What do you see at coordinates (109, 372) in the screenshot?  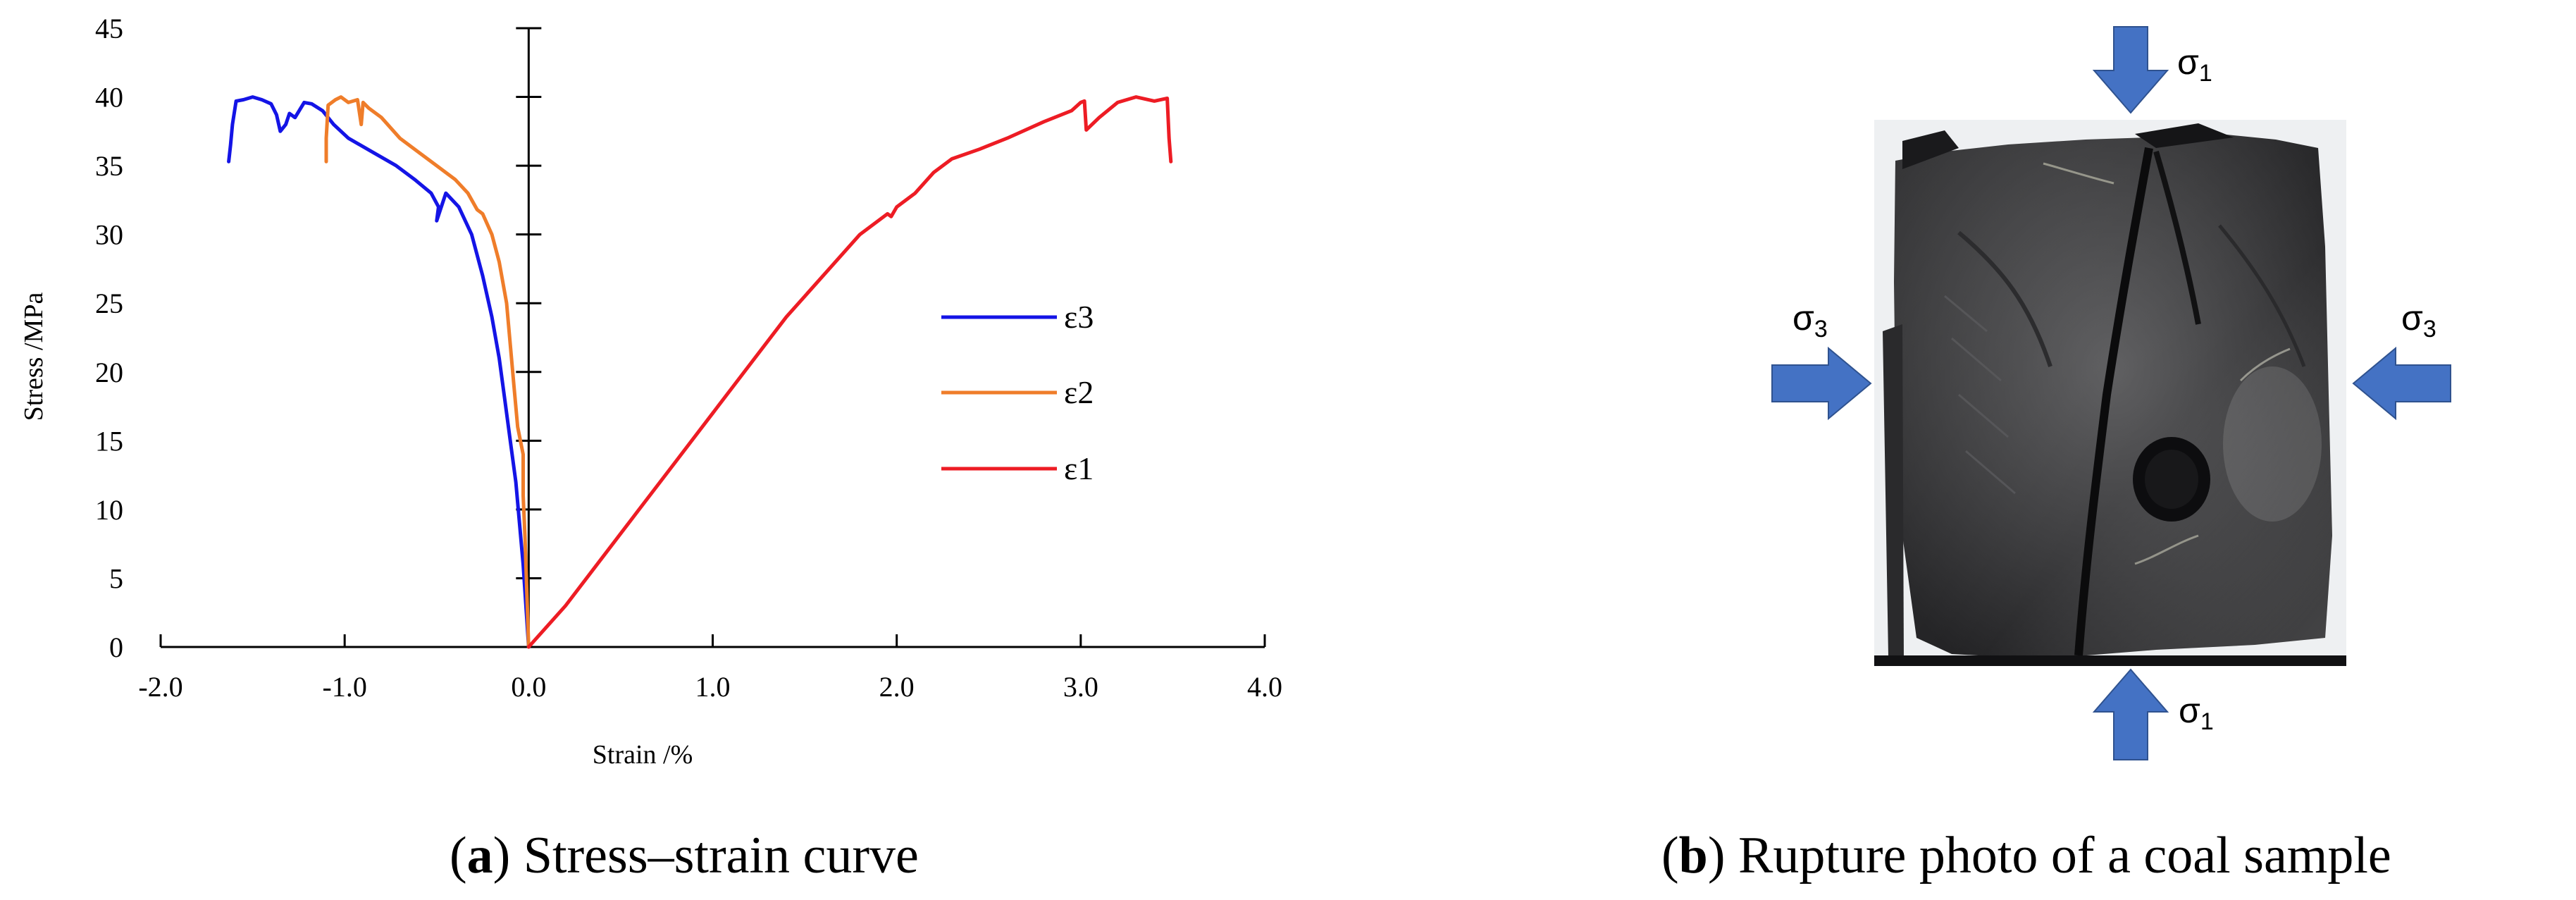 I see `y-tick-label: 20` at bounding box center [109, 372].